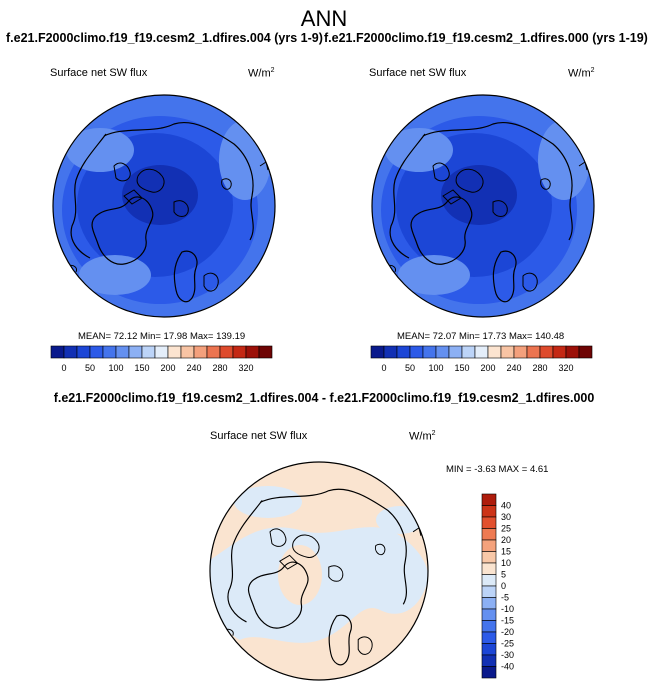  What do you see at coordinates (506, 529) in the screenshot?
I see `diff-colorbar-tick-label: 25` at bounding box center [506, 529].